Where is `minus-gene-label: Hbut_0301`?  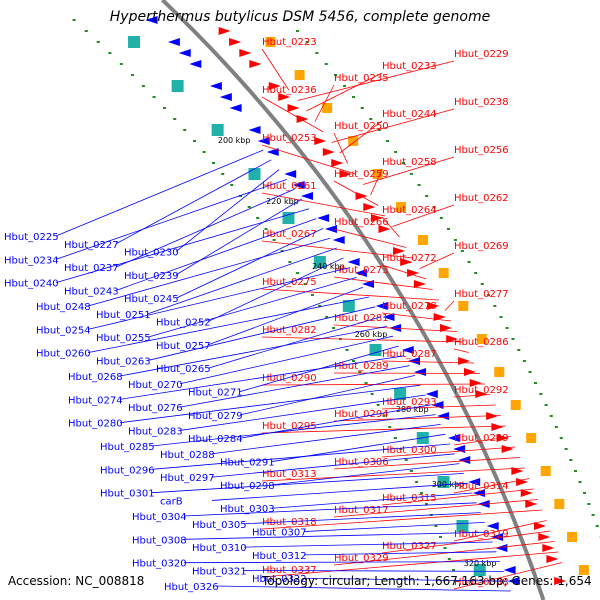
minus-gene-label: Hbut_0301 is located at coordinates (127, 494).